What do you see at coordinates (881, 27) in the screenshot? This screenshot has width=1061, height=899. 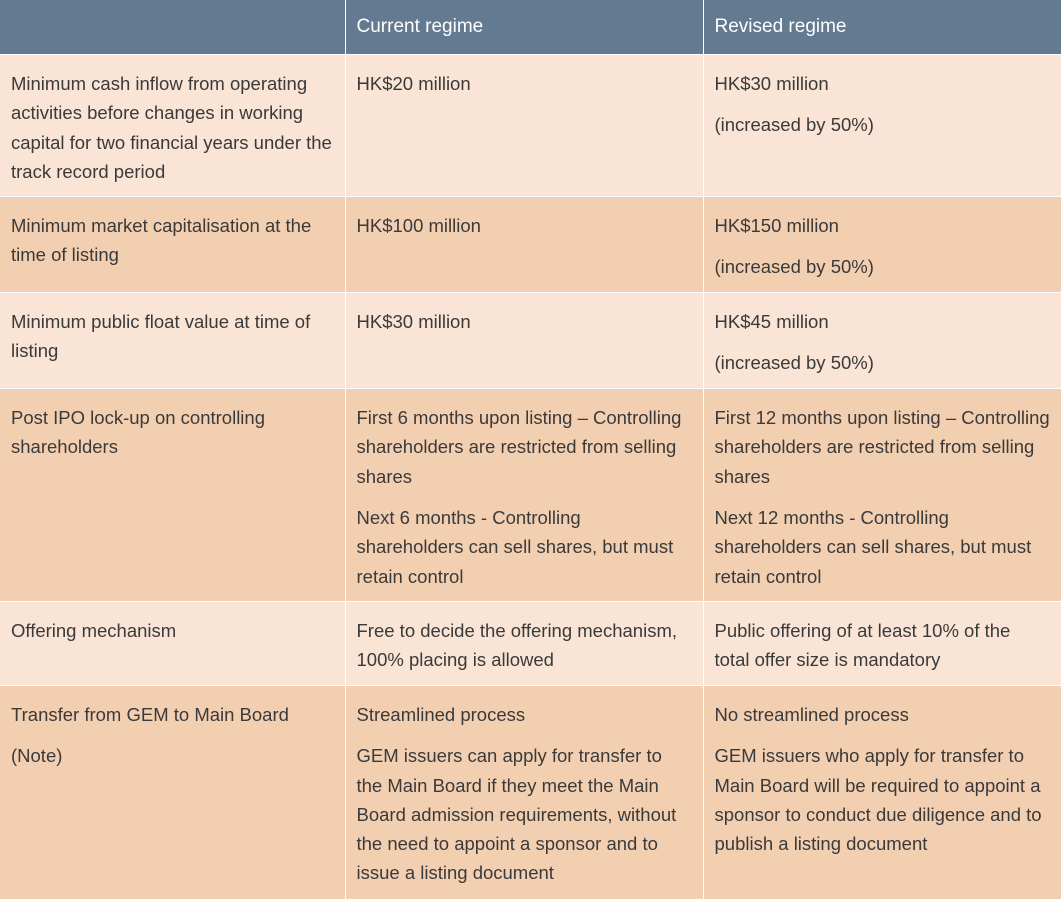 I see `header-revised-regime: Revised regime` at bounding box center [881, 27].